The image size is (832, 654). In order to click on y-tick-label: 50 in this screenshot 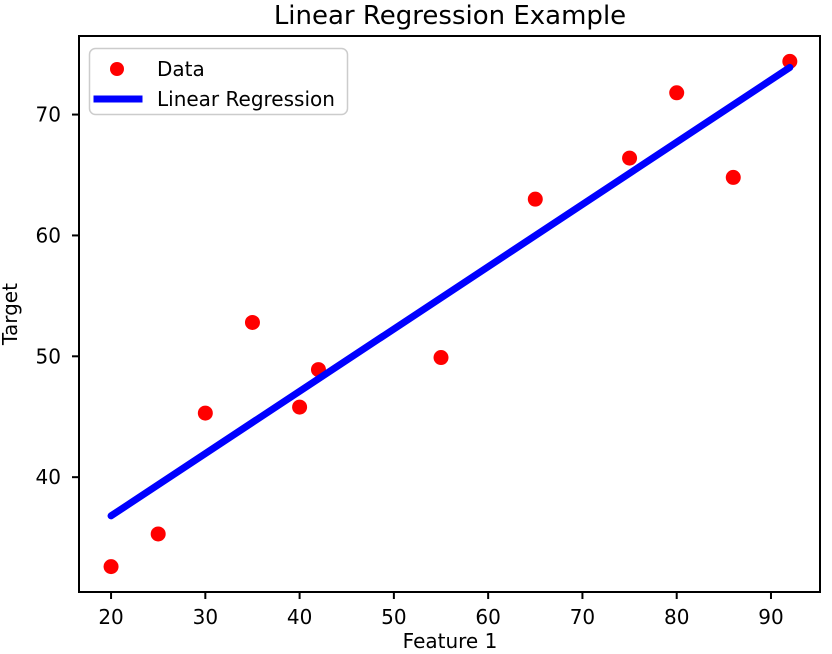, I will do `click(48, 356)`.